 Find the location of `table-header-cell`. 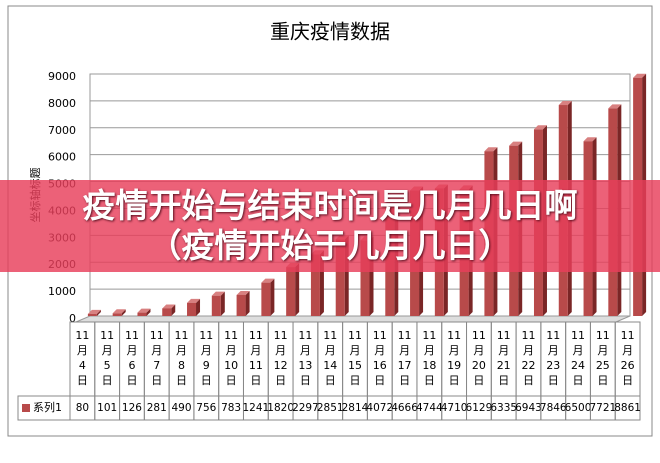

table-header-cell is located at coordinates (44, 408).